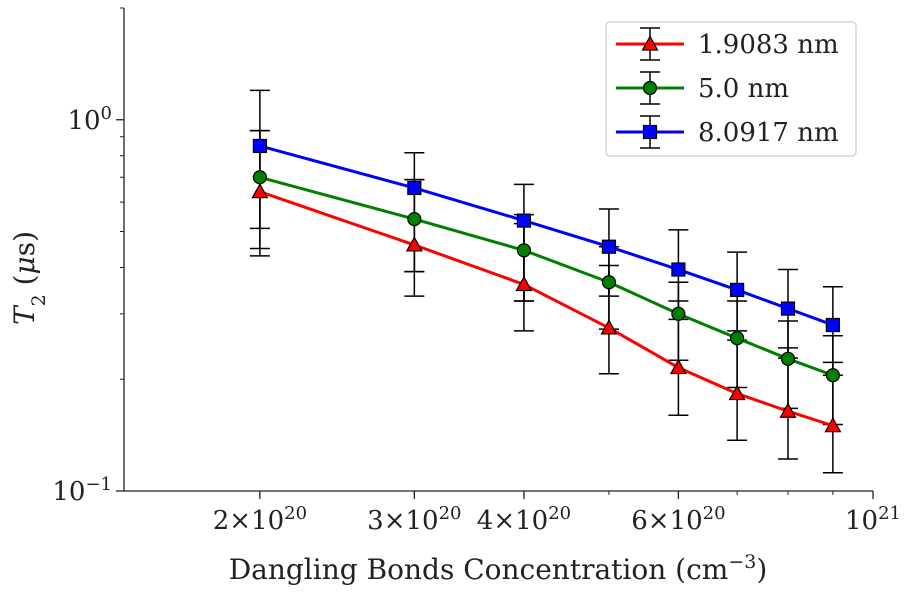  What do you see at coordinates (761, 569) in the screenshot?
I see `x-axis-title-suffix: )` at bounding box center [761, 569].